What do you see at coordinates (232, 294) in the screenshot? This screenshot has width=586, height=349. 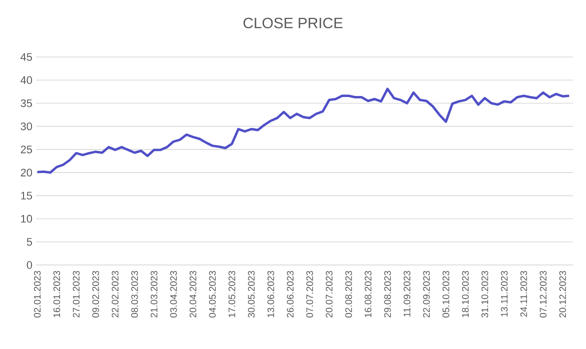 I see `x-tick-label: 17.05.2023` at bounding box center [232, 294].